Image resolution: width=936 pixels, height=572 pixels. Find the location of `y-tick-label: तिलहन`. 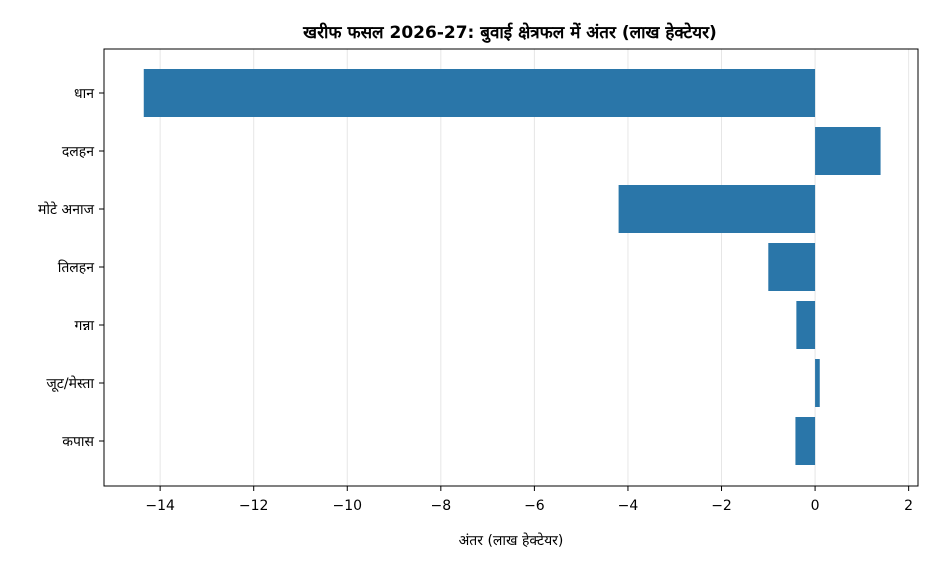

y-tick-label: तिलहन is located at coordinates (76, 267).